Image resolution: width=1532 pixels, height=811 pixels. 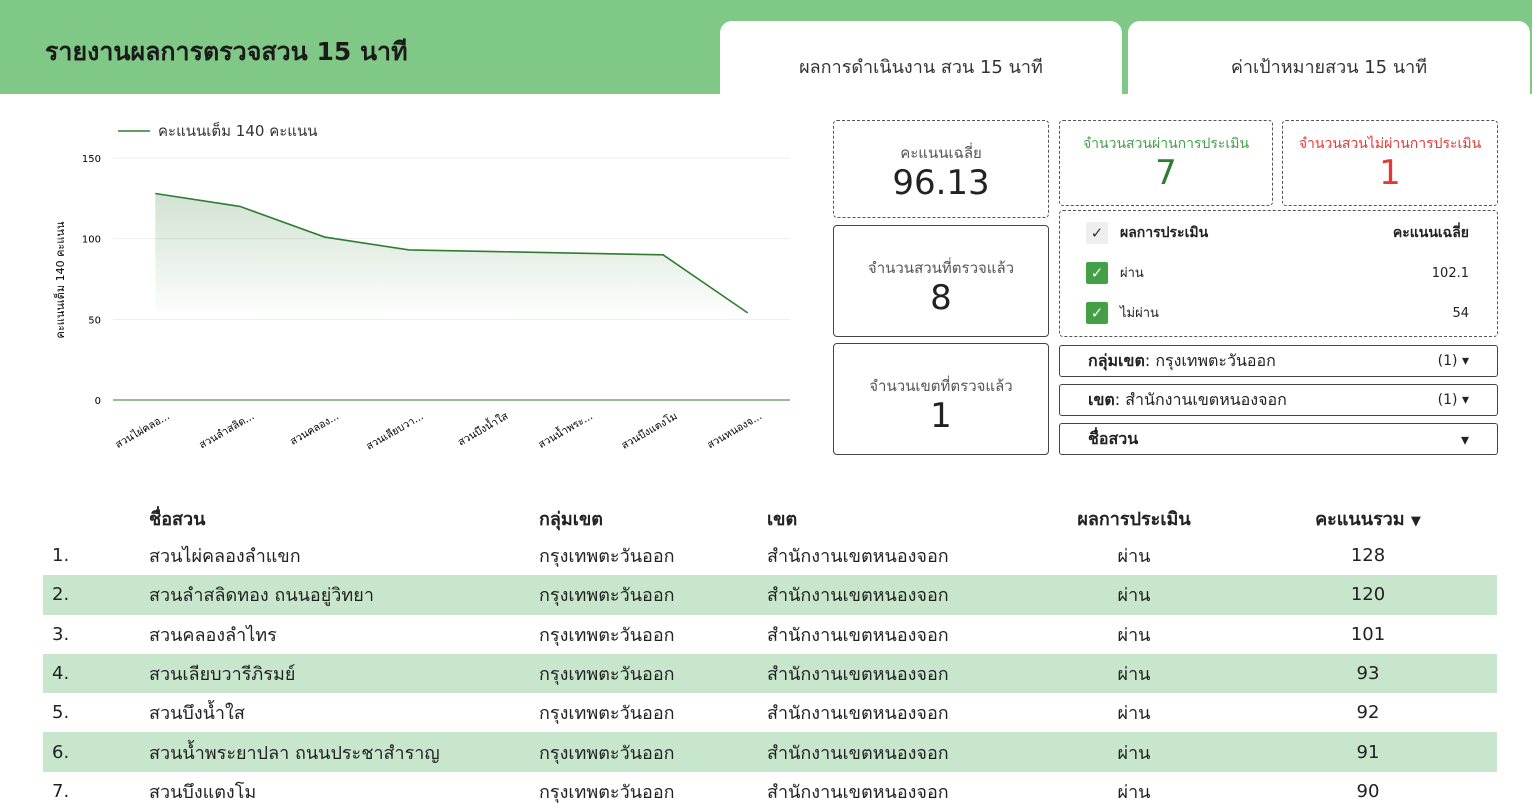 I want to click on table-cell: 93, so click(x=1368, y=673).